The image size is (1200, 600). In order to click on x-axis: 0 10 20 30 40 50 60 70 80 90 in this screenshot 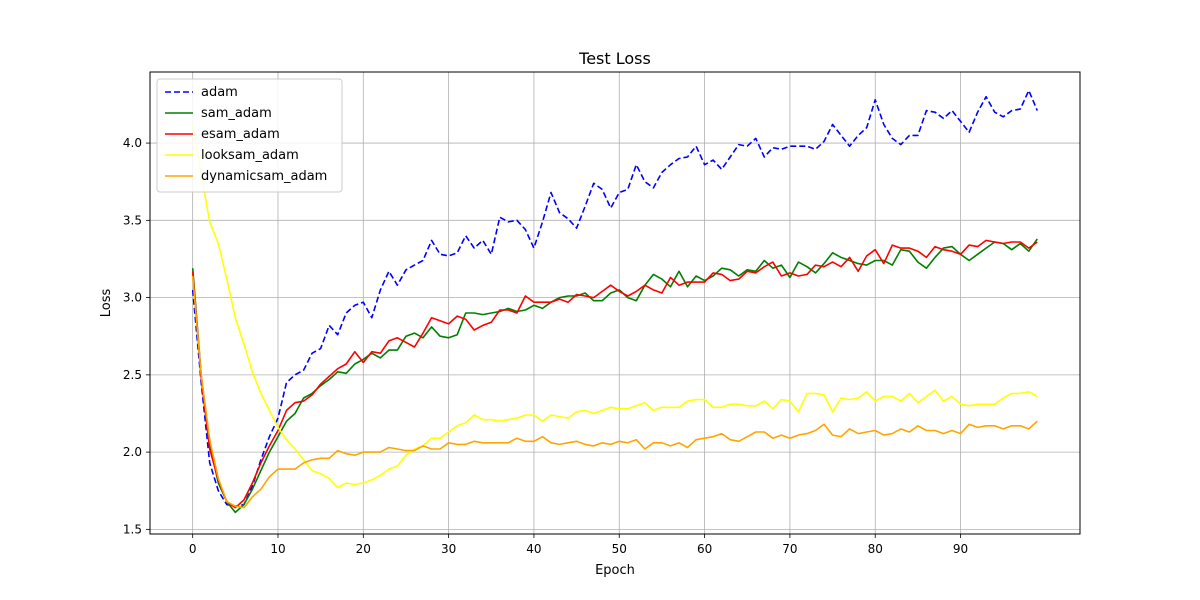, I will do `click(578, 545)`.